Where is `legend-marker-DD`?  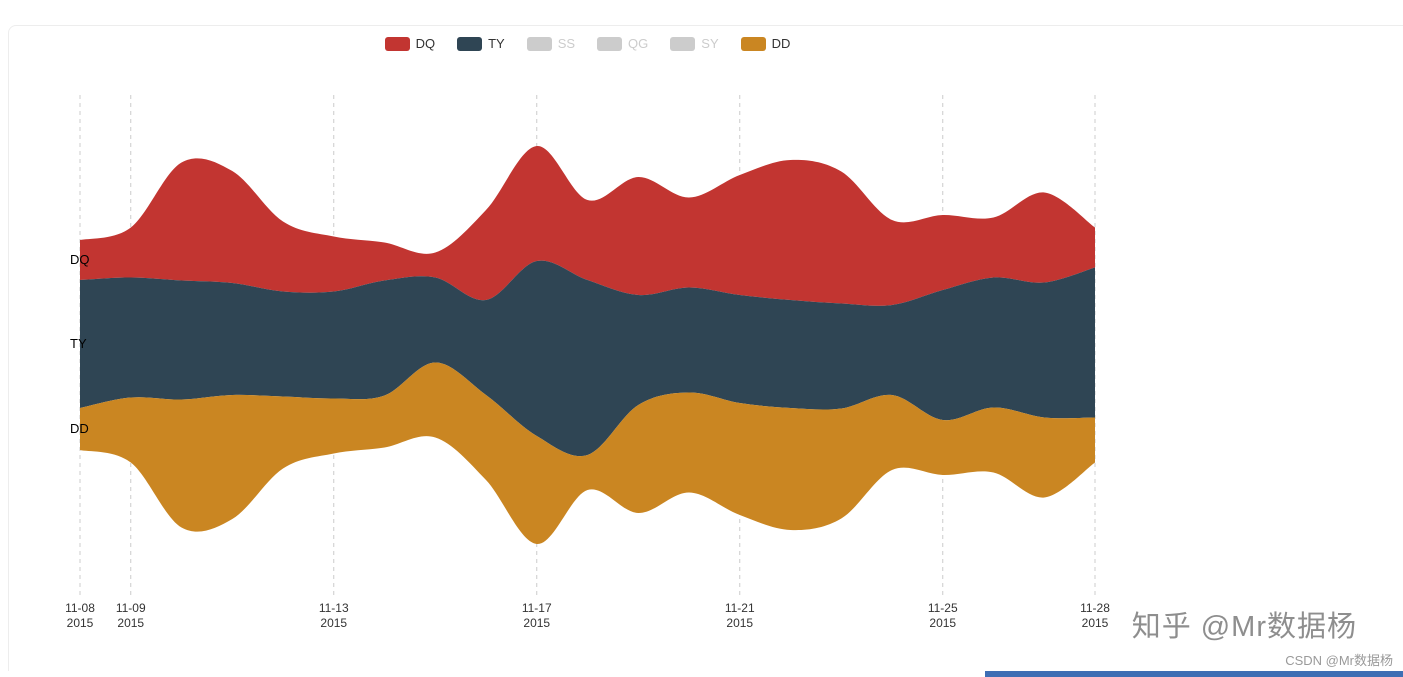
legend-marker-DD is located at coordinates (753, 43).